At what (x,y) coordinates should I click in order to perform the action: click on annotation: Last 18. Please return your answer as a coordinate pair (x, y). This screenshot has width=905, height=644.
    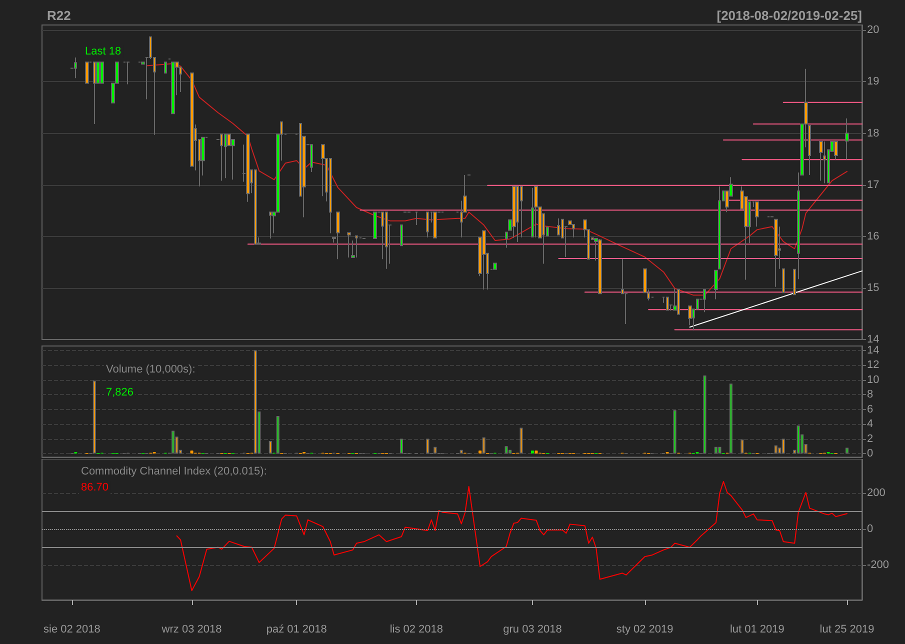
    Looking at the image, I should click on (103, 52).